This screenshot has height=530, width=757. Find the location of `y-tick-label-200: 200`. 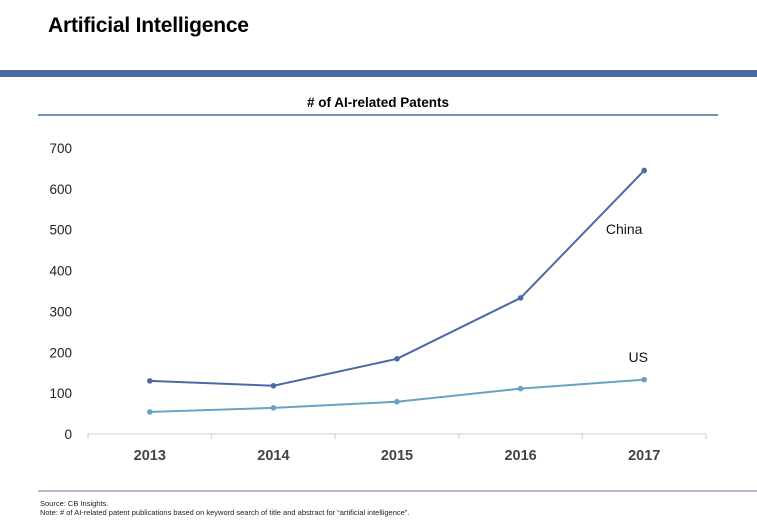

y-tick-label-200: 200 is located at coordinates (60, 352).